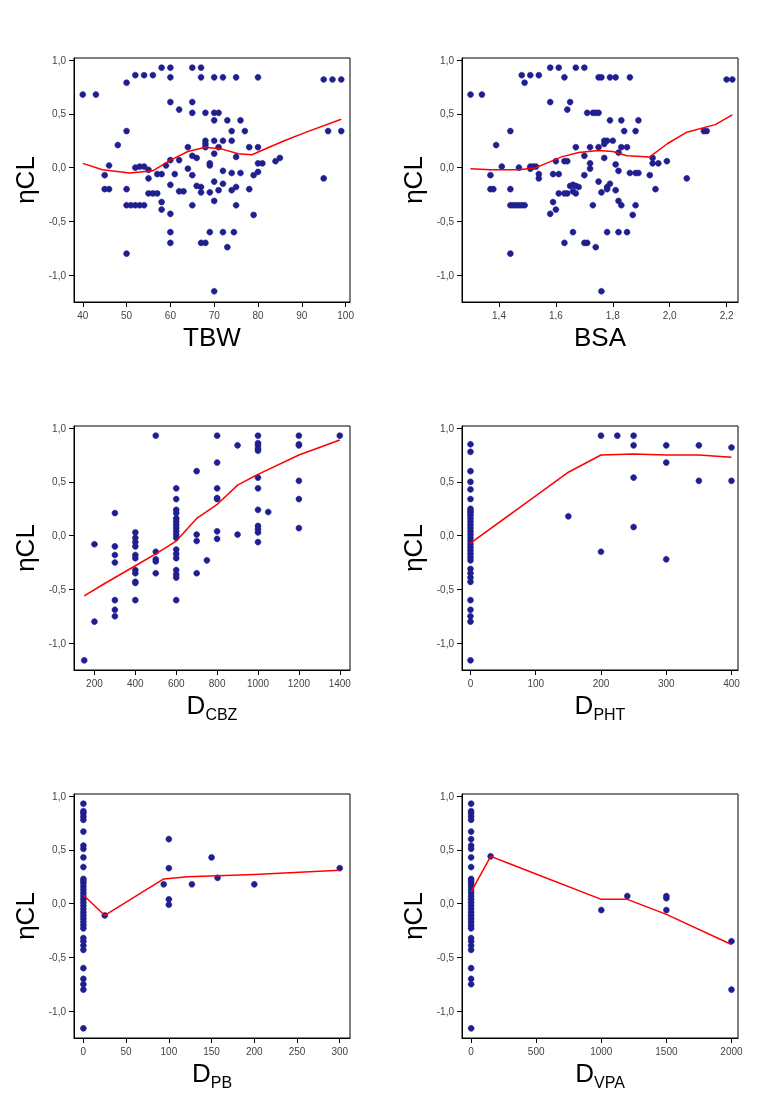 The height and width of the screenshot is (1115, 776). Describe the element at coordinates (613, 315) in the screenshot. I see `x-tick-label: 1,8` at that location.